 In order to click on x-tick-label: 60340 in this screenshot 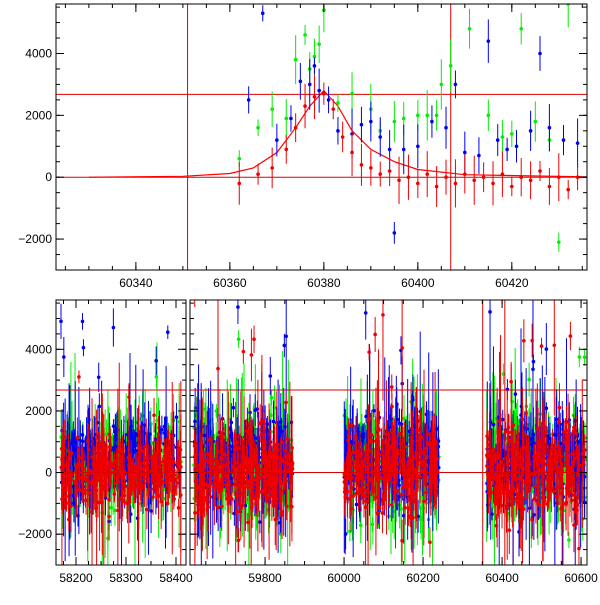, I will do `click(136, 283)`.